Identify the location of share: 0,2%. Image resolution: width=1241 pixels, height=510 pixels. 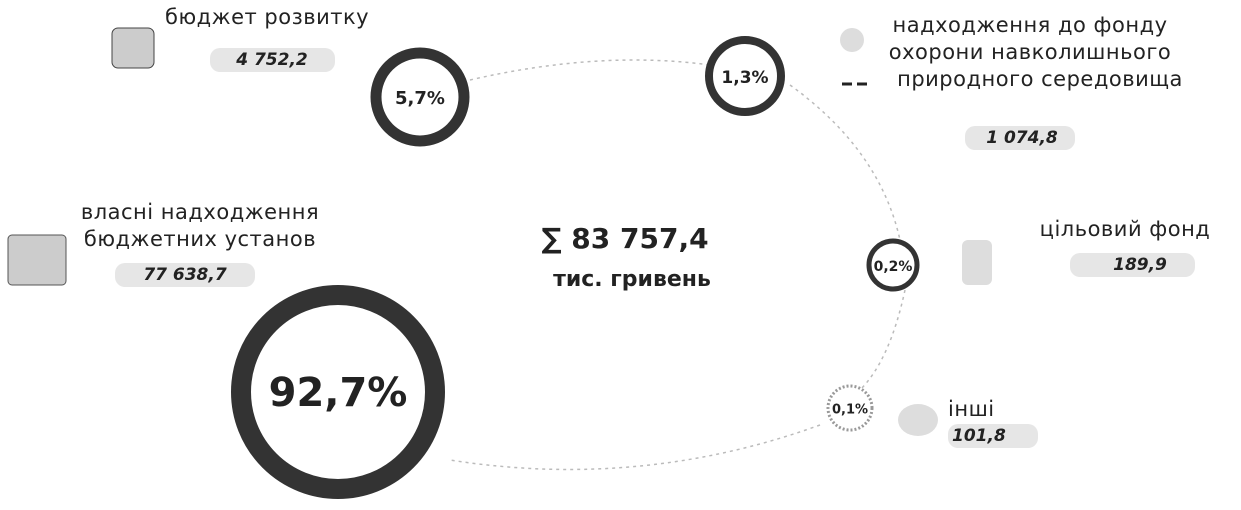
(893, 267).